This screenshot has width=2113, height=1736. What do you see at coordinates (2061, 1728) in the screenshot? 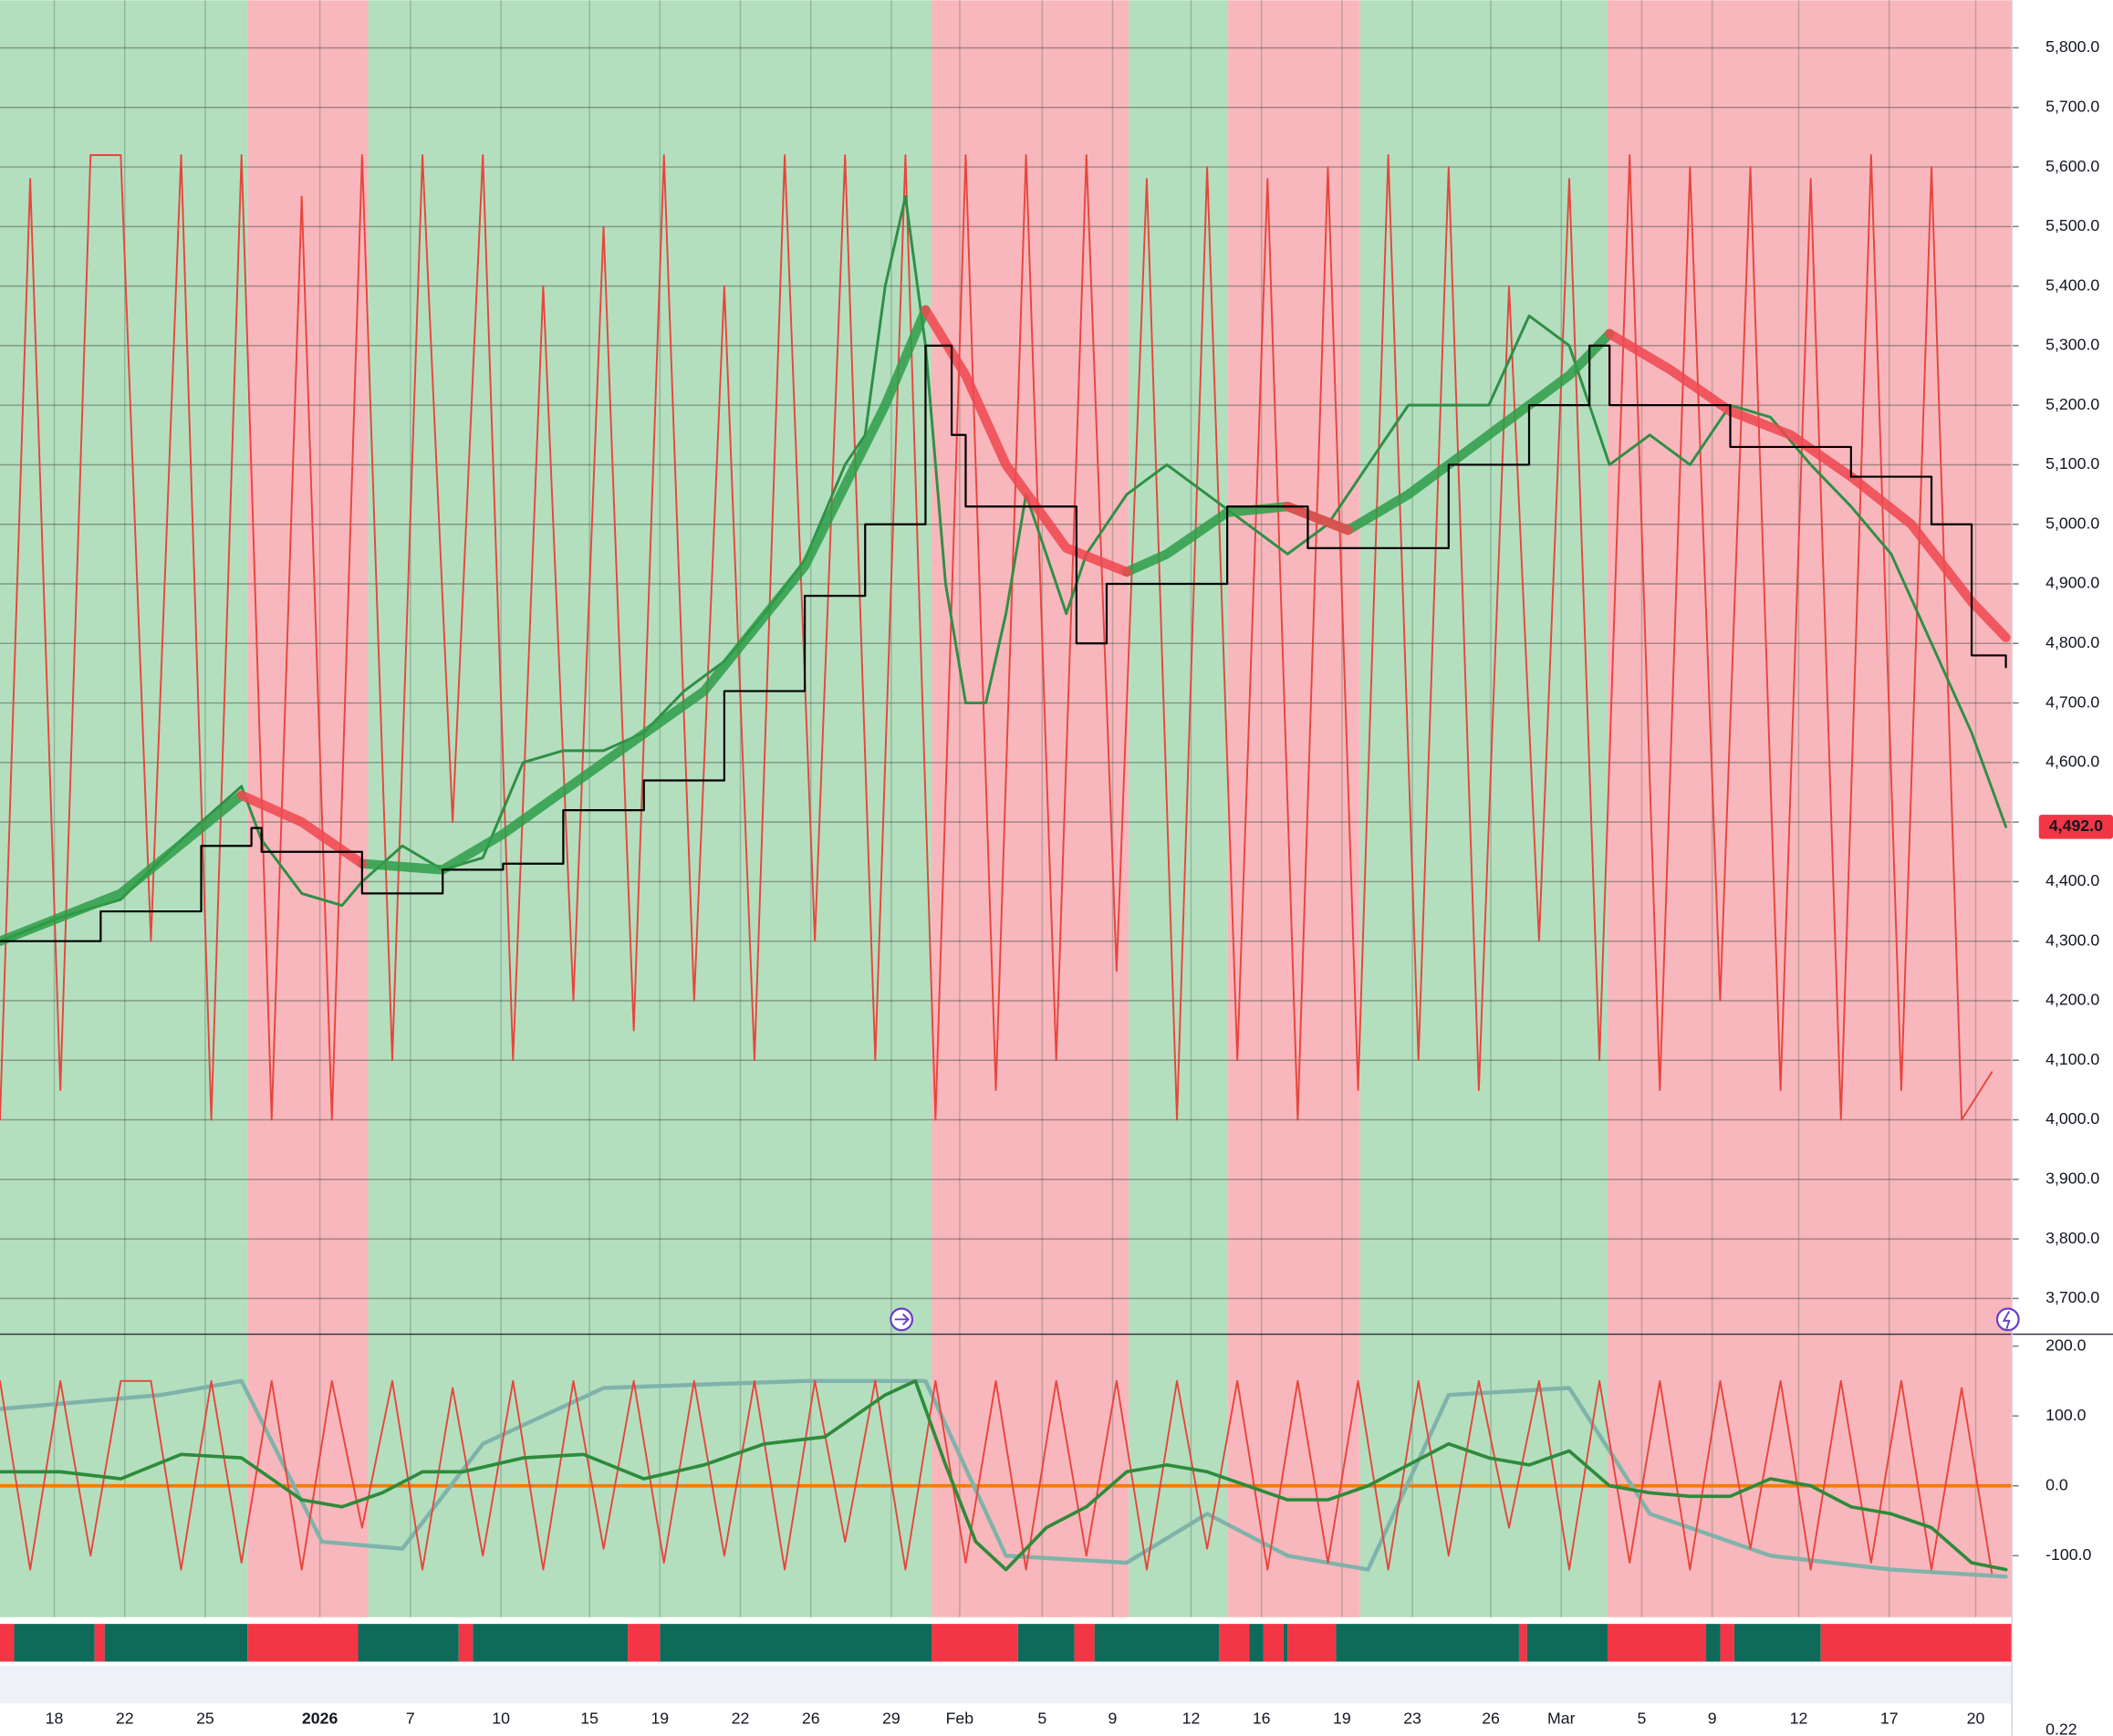
I see `strip-axis-label: 0.22` at bounding box center [2061, 1728].